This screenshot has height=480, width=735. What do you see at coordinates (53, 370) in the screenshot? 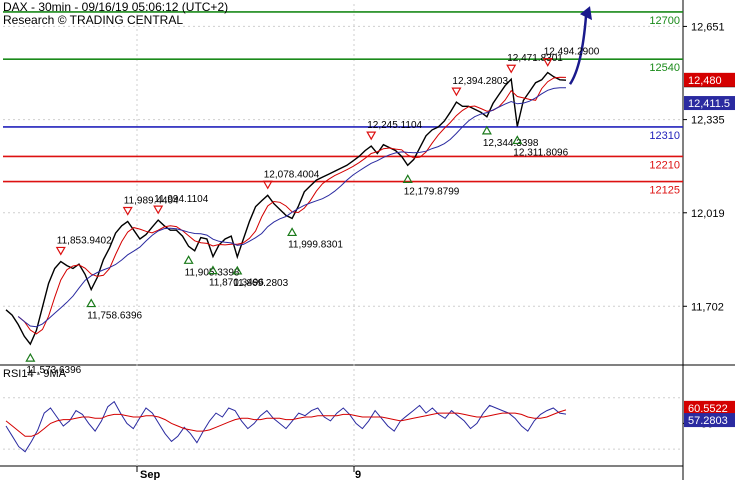
I see `swing-low-label: 11,573.6396` at bounding box center [53, 370].